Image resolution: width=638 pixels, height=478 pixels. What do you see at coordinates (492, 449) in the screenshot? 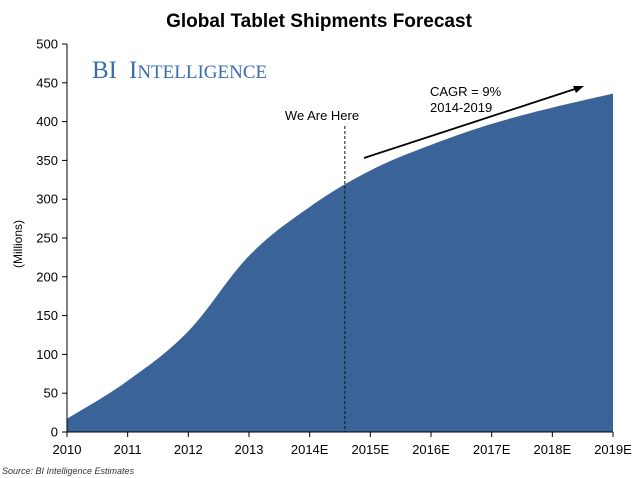
I see `x-tick-label-2017E: 2017E` at bounding box center [492, 449].